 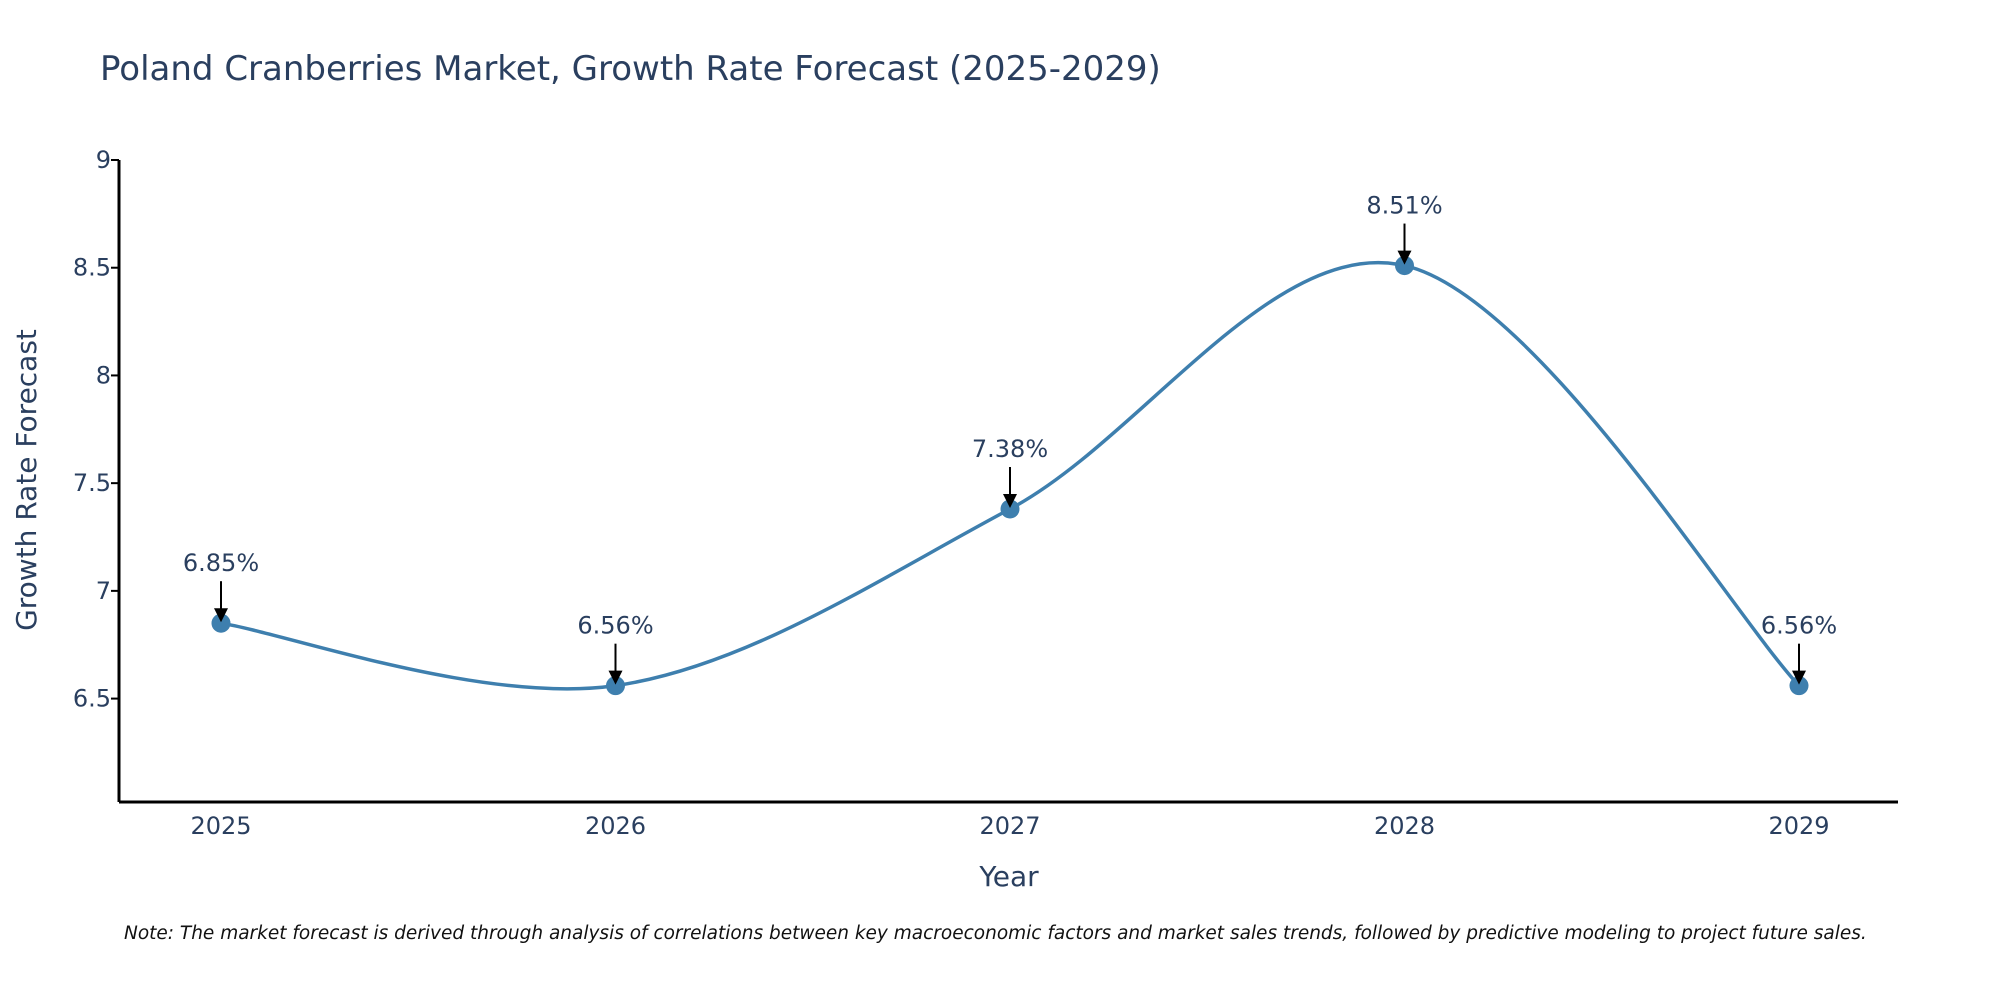 What do you see at coordinates (221, 563) in the screenshot?
I see `data-label: 6.85%` at bounding box center [221, 563].